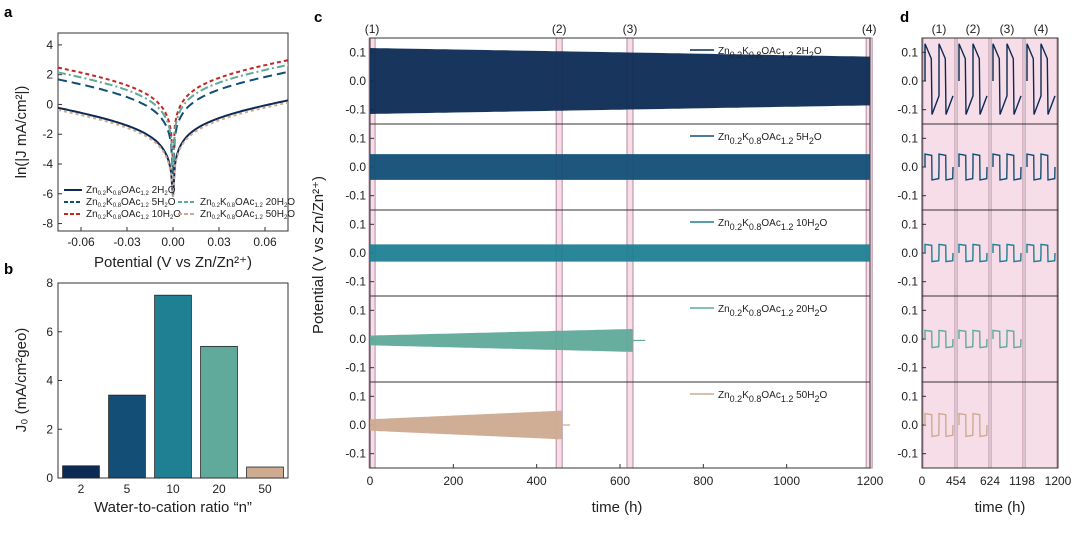  I want to click on panel-d-window-bg, so click(1041, 339).